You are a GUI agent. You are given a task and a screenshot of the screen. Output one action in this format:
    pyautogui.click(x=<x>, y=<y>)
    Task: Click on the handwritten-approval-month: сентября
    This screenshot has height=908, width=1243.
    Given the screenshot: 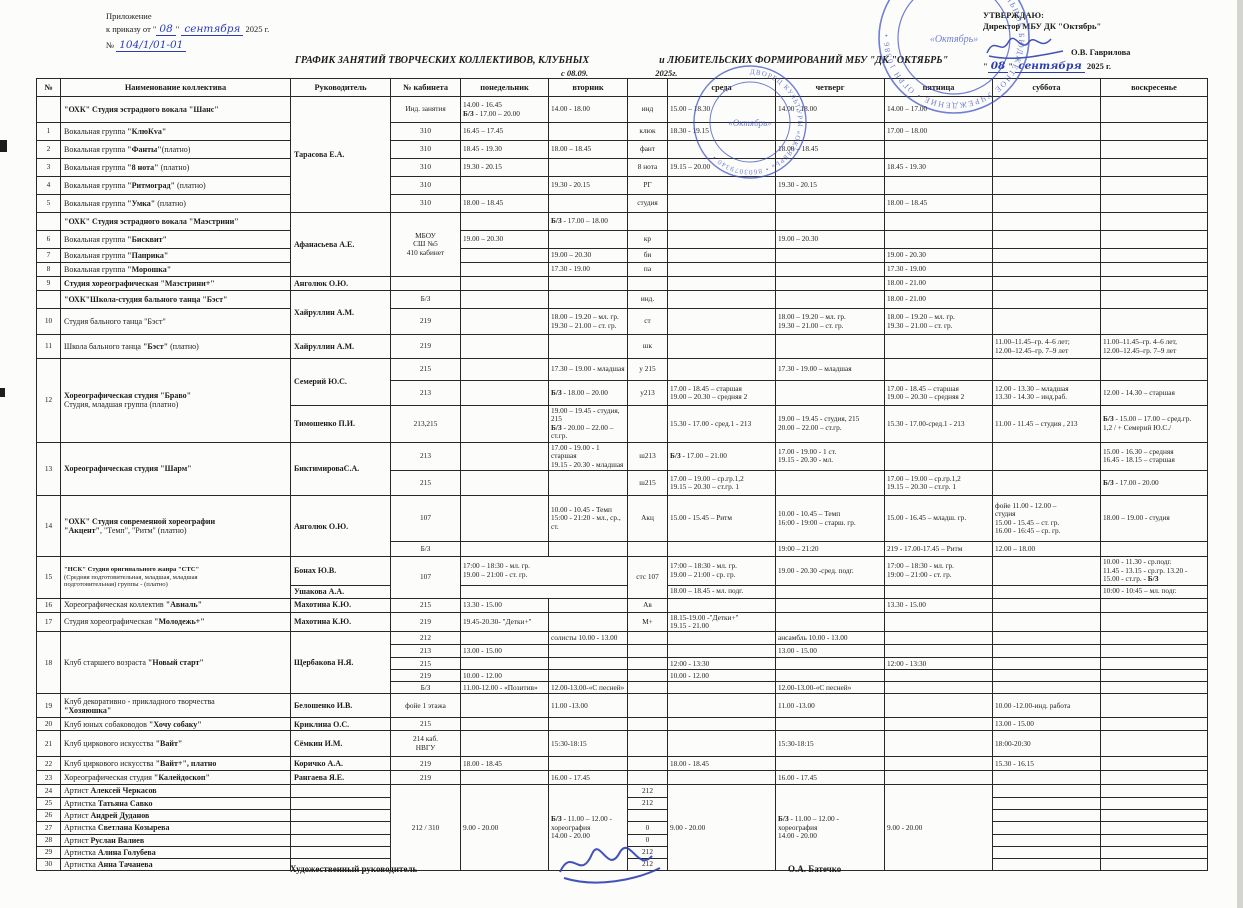 What is the action you would take?
    pyautogui.click(x=1050, y=66)
    